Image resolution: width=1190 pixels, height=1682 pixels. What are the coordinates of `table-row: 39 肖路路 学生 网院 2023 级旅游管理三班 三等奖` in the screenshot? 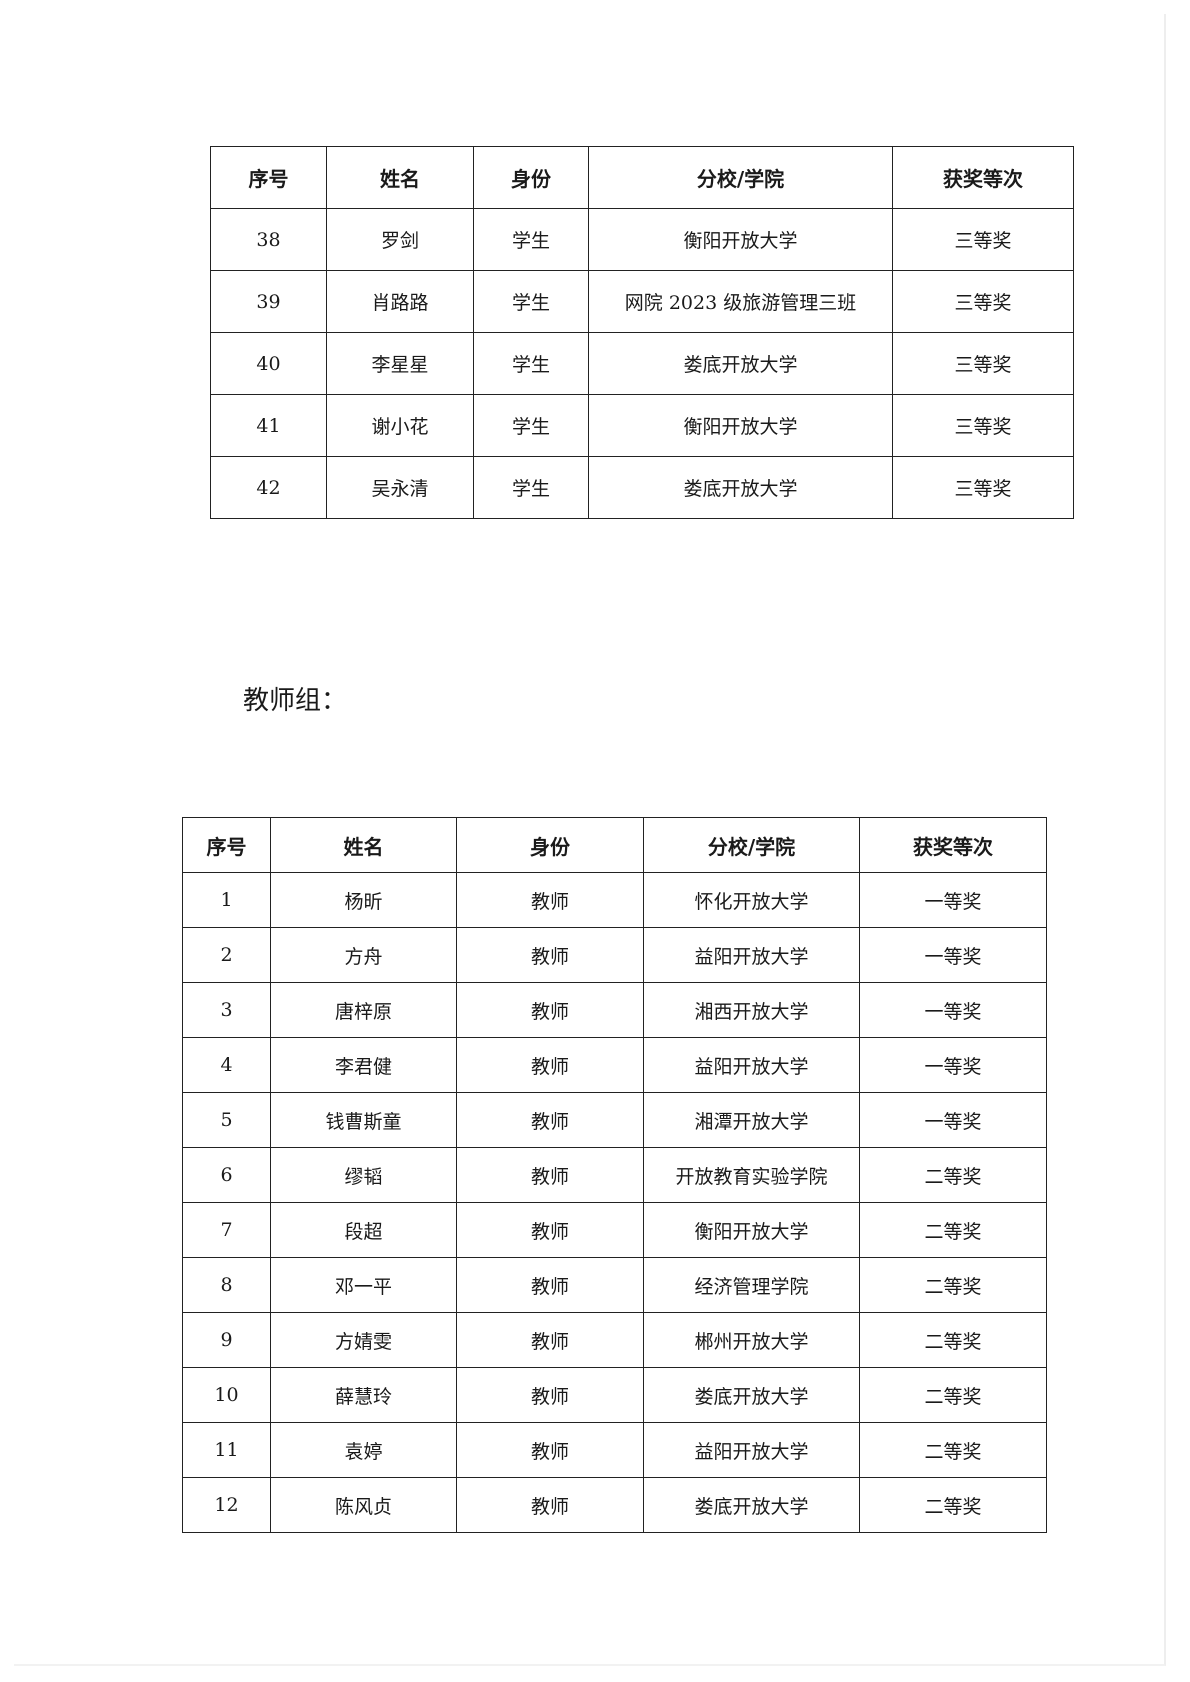 It's located at (642, 301).